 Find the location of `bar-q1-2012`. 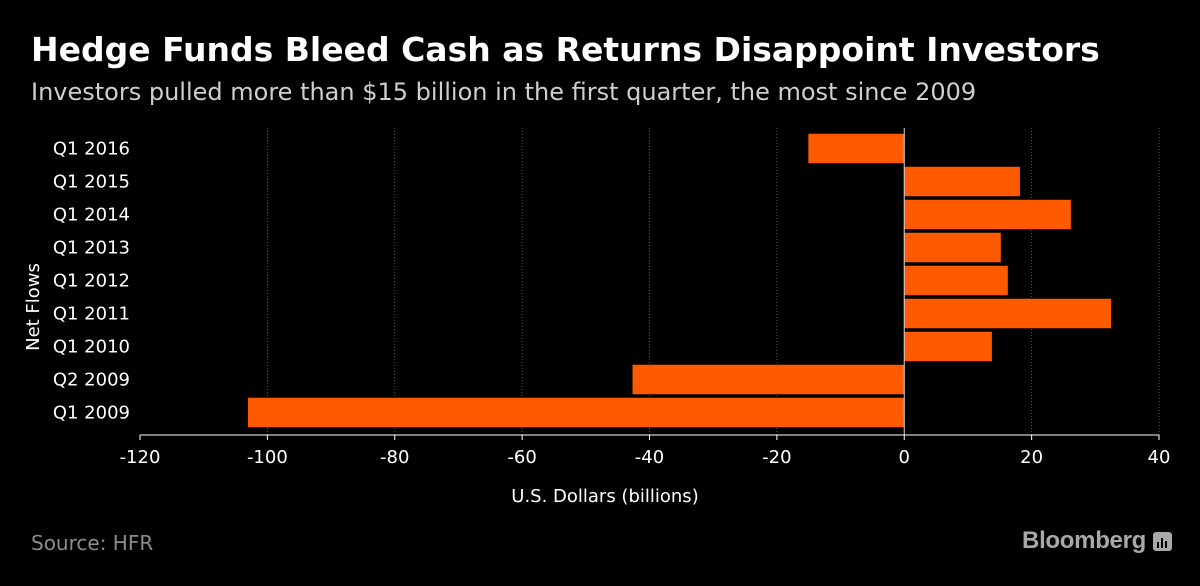

bar-q1-2012 is located at coordinates (956, 280).